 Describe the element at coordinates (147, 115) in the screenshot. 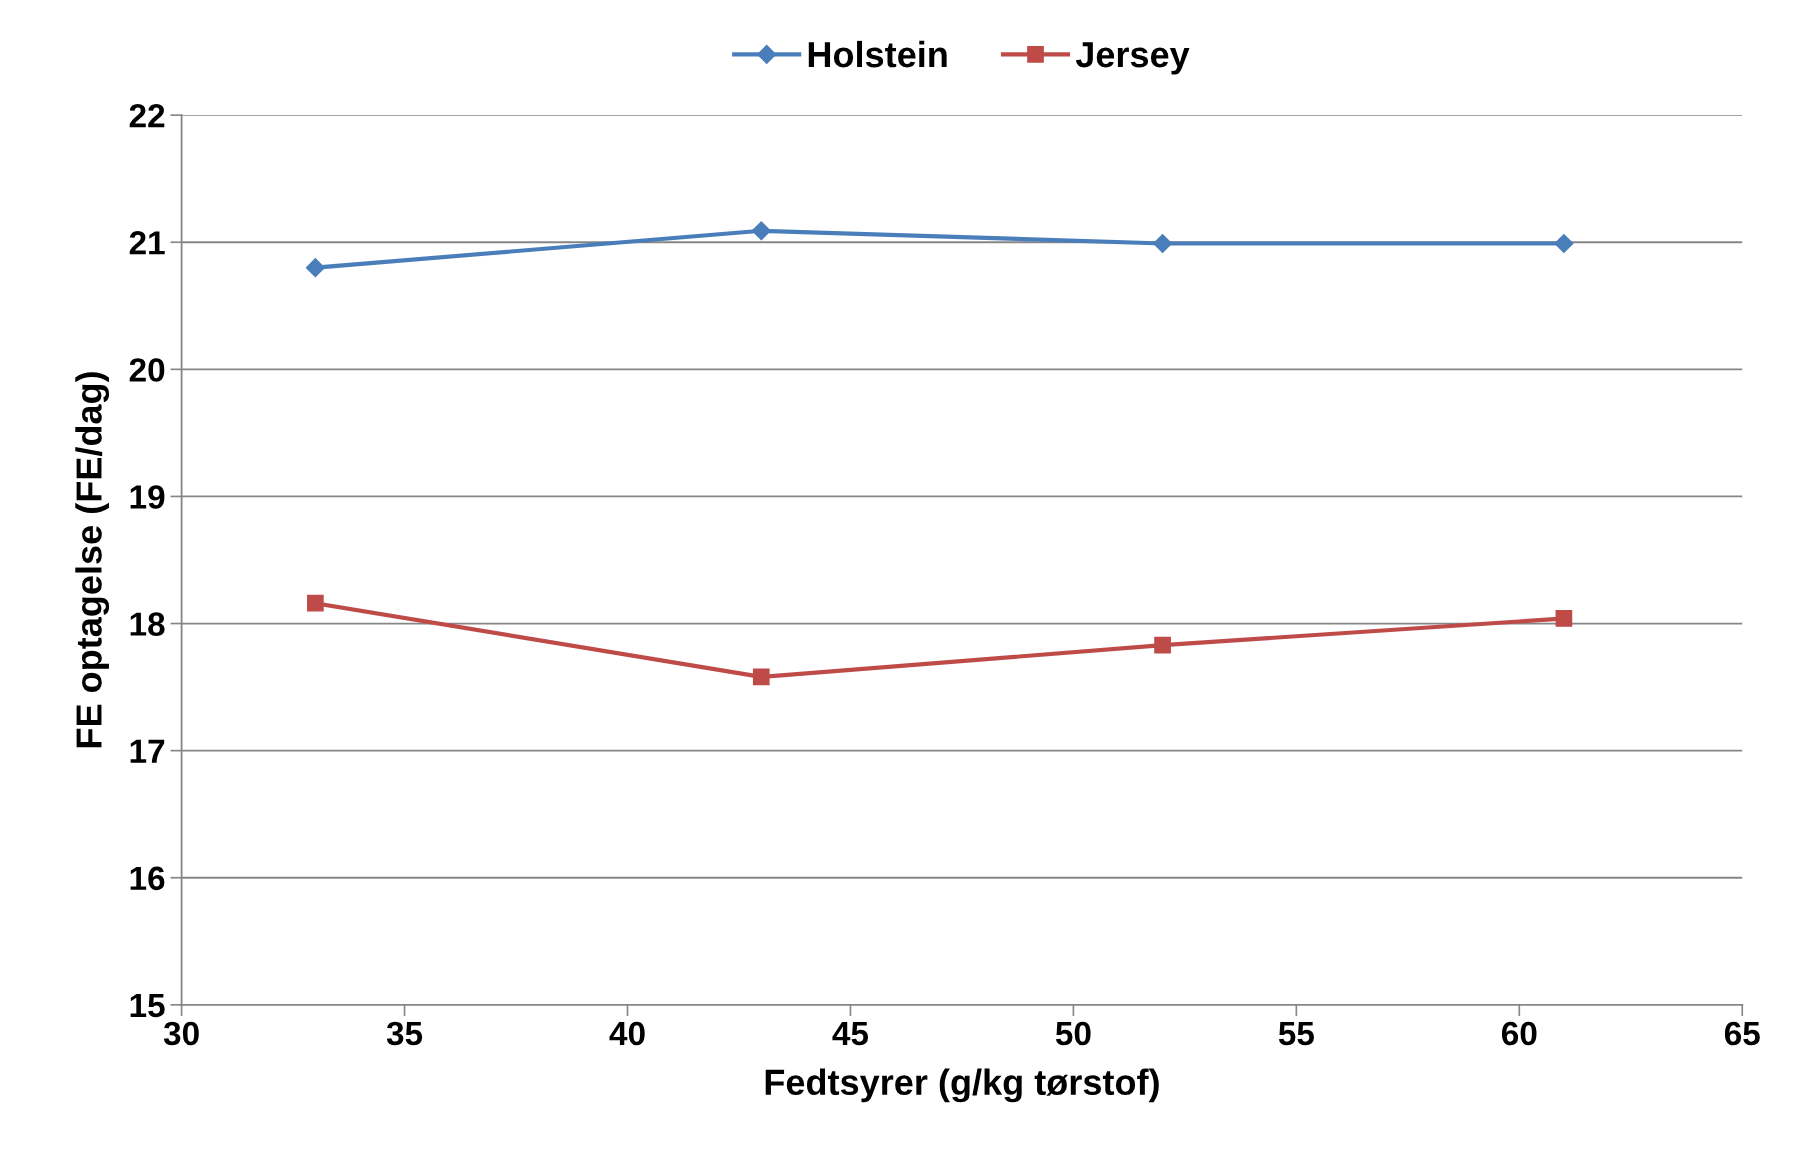

I see `y-tick-label: 22` at that location.